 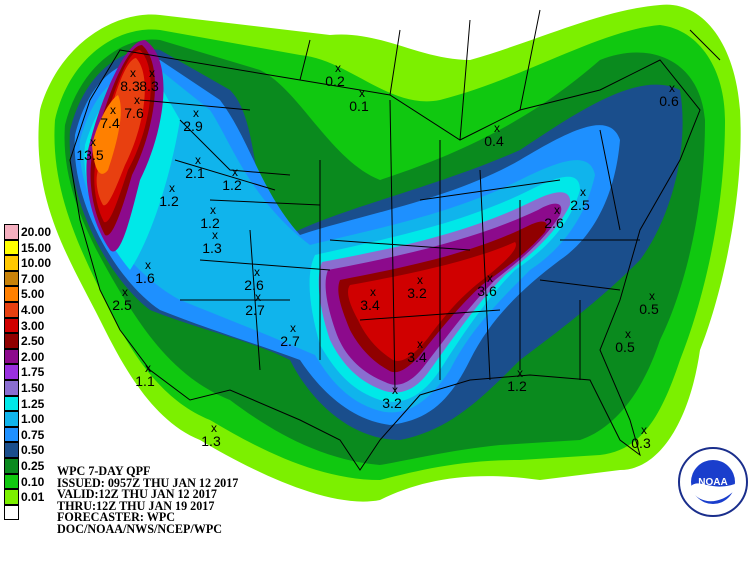 I want to click on info-forecaster: FORECASTER: WPC, so click(x=116, y=517).